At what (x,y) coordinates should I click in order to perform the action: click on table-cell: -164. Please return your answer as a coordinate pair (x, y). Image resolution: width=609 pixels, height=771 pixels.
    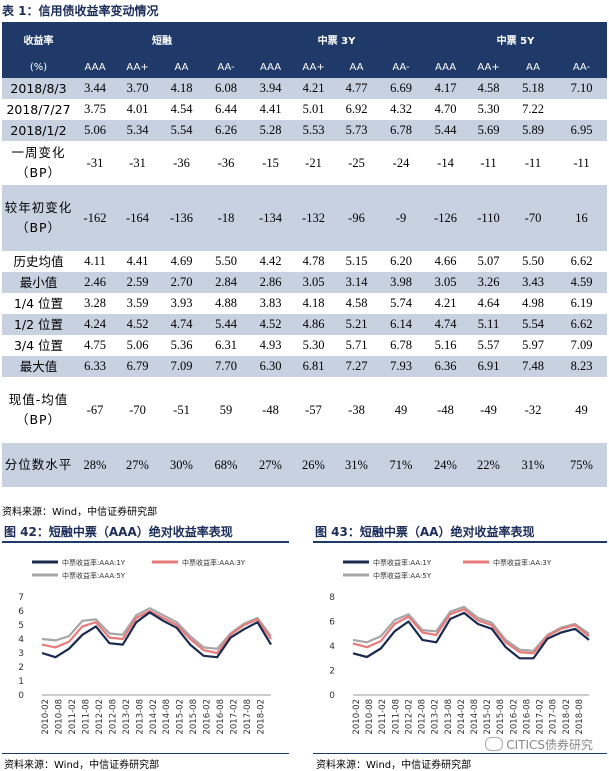
    Looking at the image, I should click on (137, 218).